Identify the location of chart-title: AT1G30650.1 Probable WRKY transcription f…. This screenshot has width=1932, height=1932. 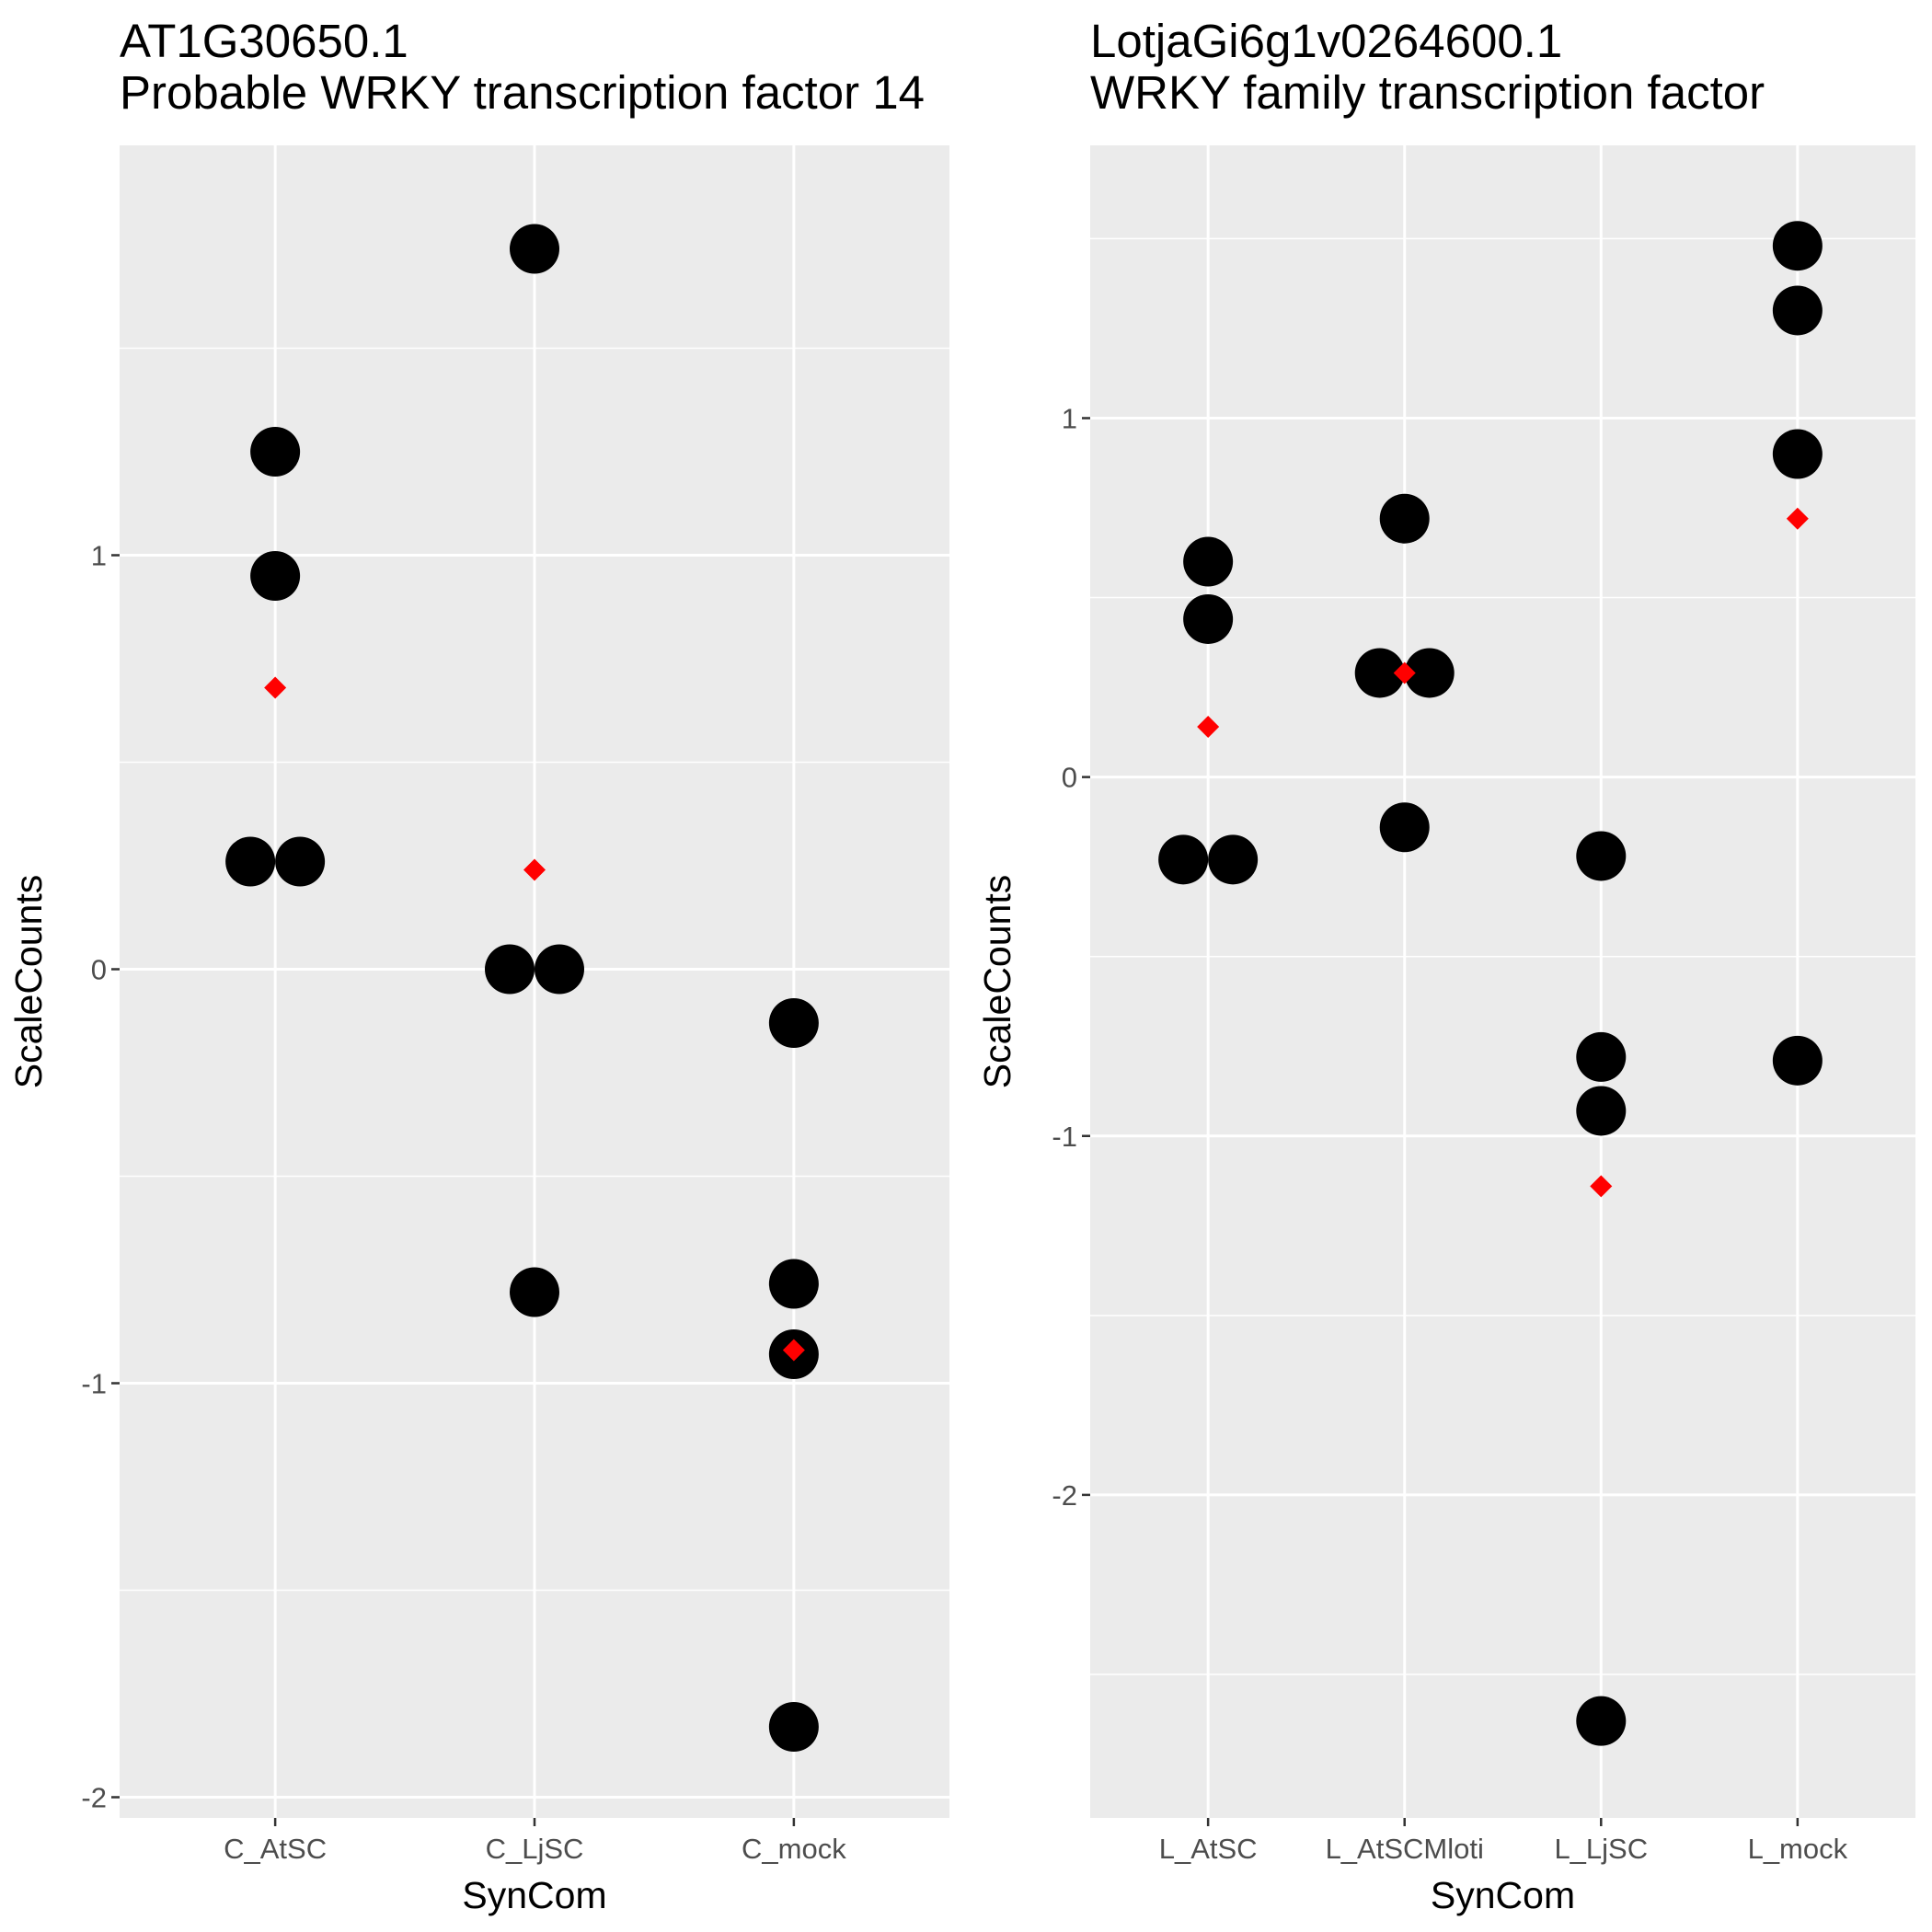
(522, 67).